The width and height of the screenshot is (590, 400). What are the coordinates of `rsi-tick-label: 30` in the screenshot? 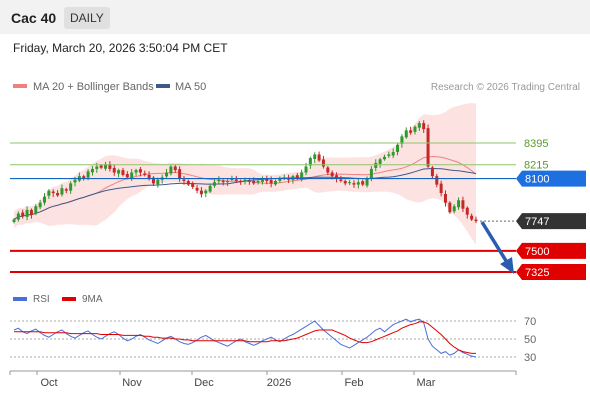 It's located at (530, 358).